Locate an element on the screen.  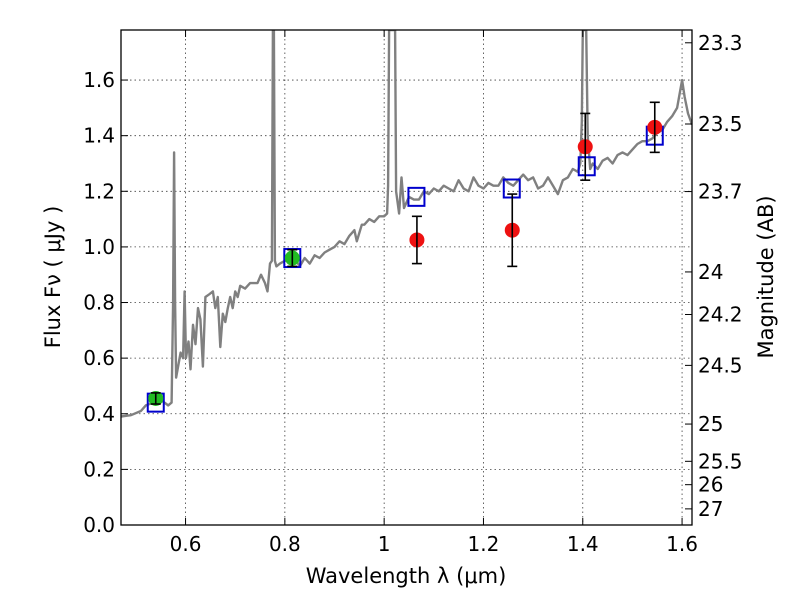
right-tick-label: 25.5 is located at coordinates (720, 461).